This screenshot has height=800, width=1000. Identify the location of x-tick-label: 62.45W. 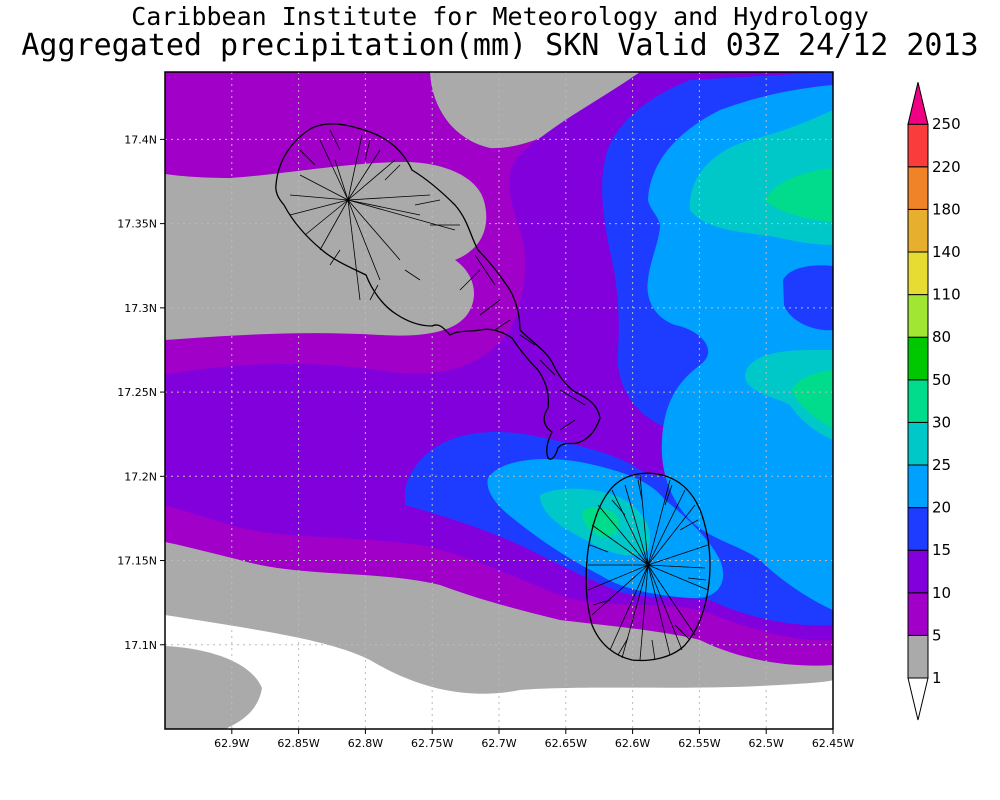
(833, 743).